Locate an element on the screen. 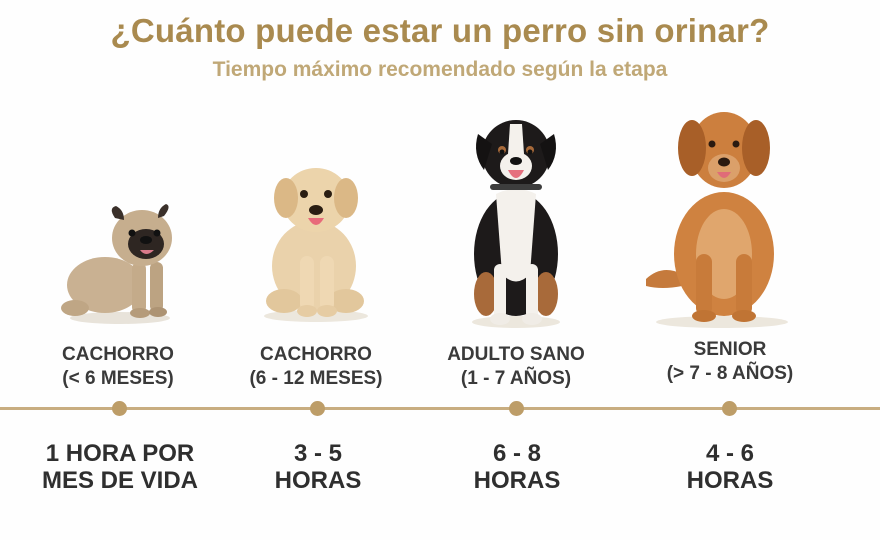 This screenshot has width=880, height=540. stage-label-senior: SENIOR (> 7 - 8 AÑOS) is located at coordinates (730, 362).